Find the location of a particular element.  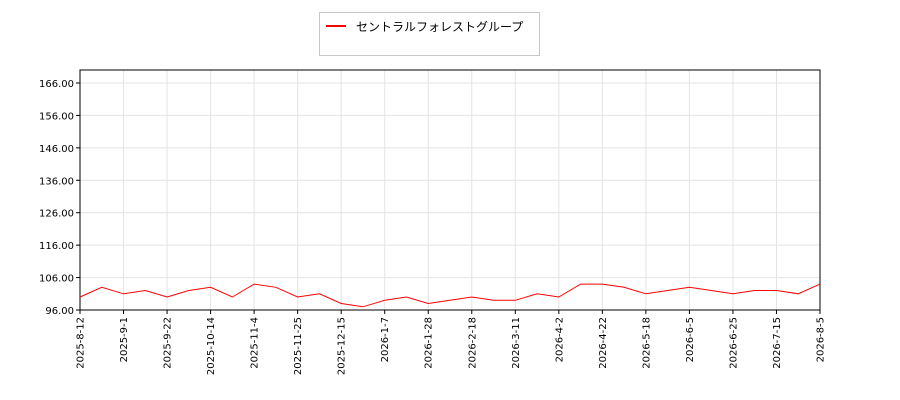

x-tick-label: 2026-1-7 is located at coordinates (385, 339).